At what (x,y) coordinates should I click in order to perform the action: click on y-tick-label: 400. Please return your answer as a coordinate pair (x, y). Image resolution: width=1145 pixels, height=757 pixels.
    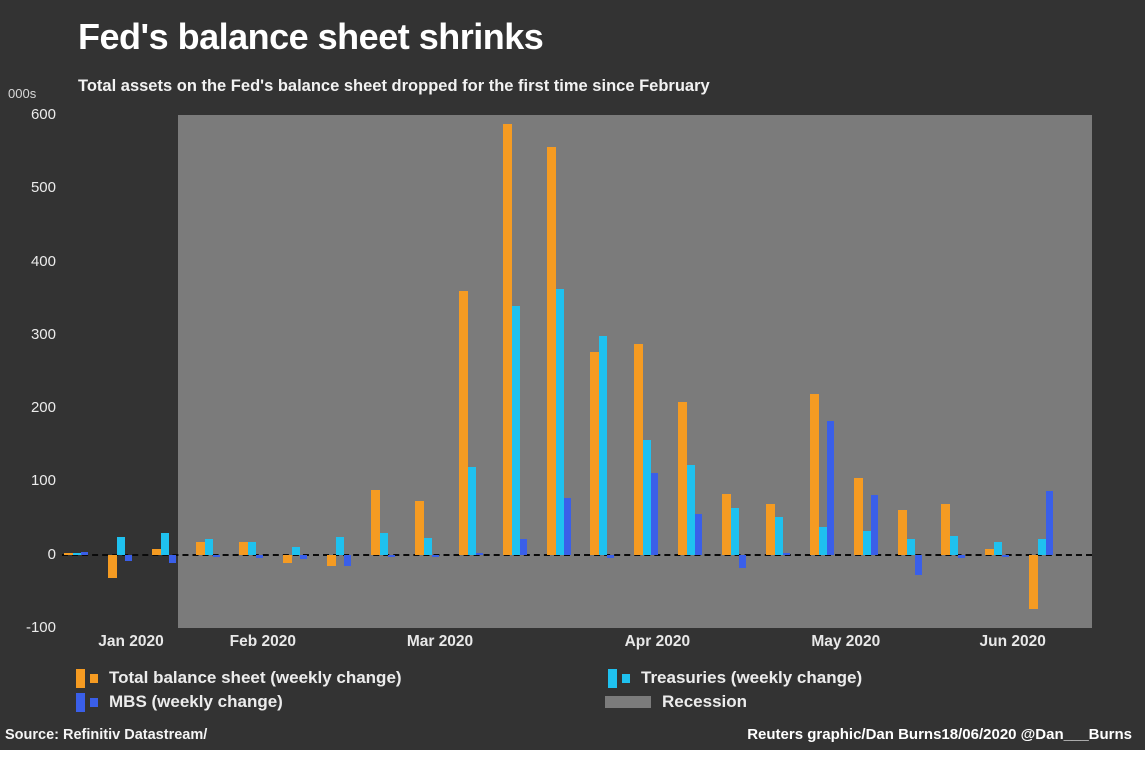
    Looking at the image, I should click on (43, 261).